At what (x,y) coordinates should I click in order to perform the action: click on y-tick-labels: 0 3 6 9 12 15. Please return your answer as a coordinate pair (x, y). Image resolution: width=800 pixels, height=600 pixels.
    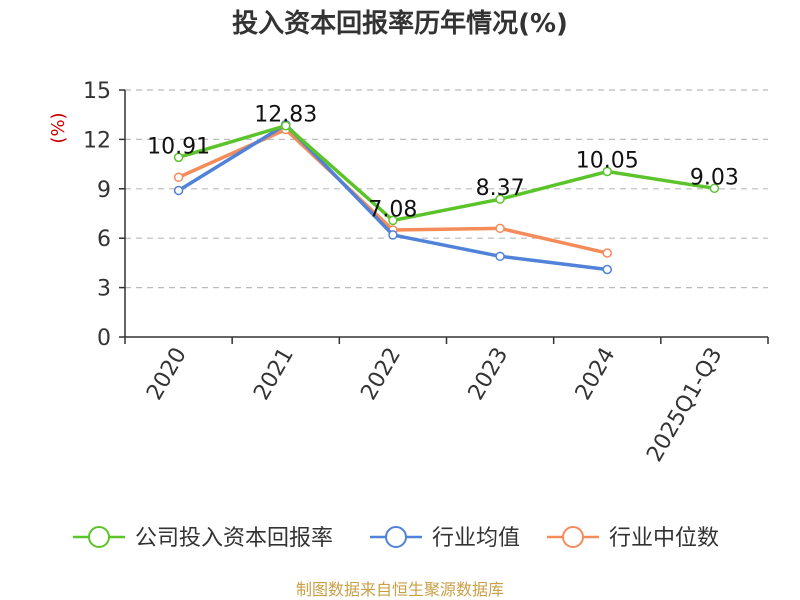
    Looking at the image, I should click on (97, 215).